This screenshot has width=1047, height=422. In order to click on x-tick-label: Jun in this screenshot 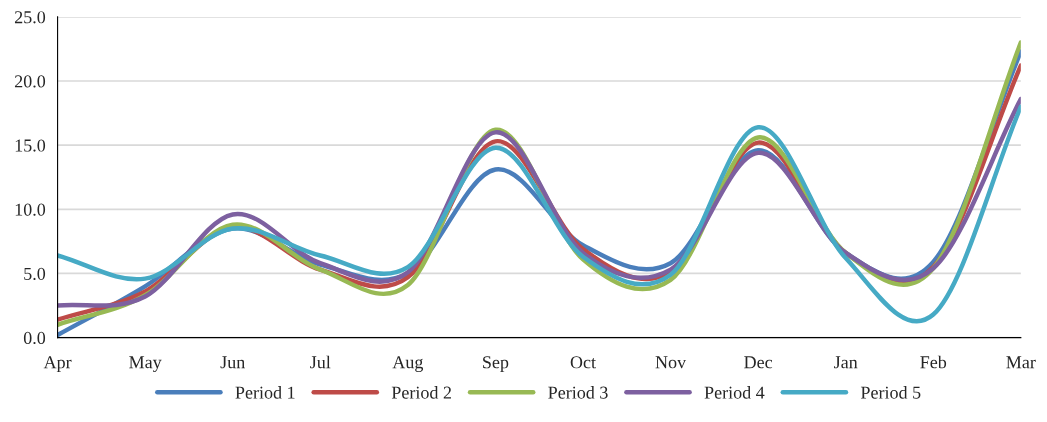, I will do `click(232, 362)`.